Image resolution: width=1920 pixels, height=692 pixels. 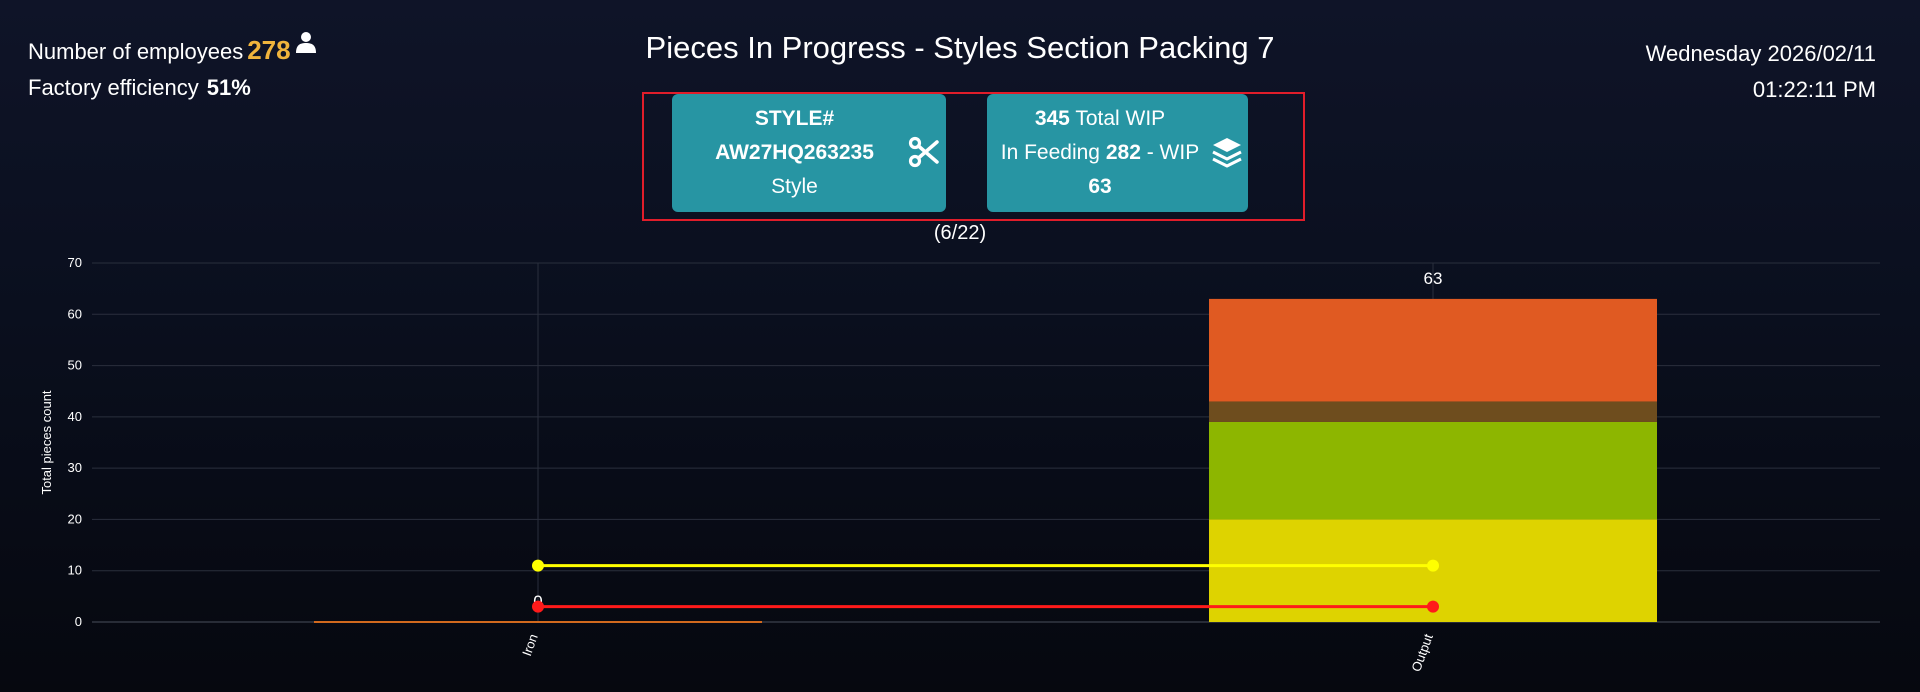 What do you see at coordinates (75, 365) in the screenshot?
I see `y-tick-label: 50` at bounding box center [75, 365].